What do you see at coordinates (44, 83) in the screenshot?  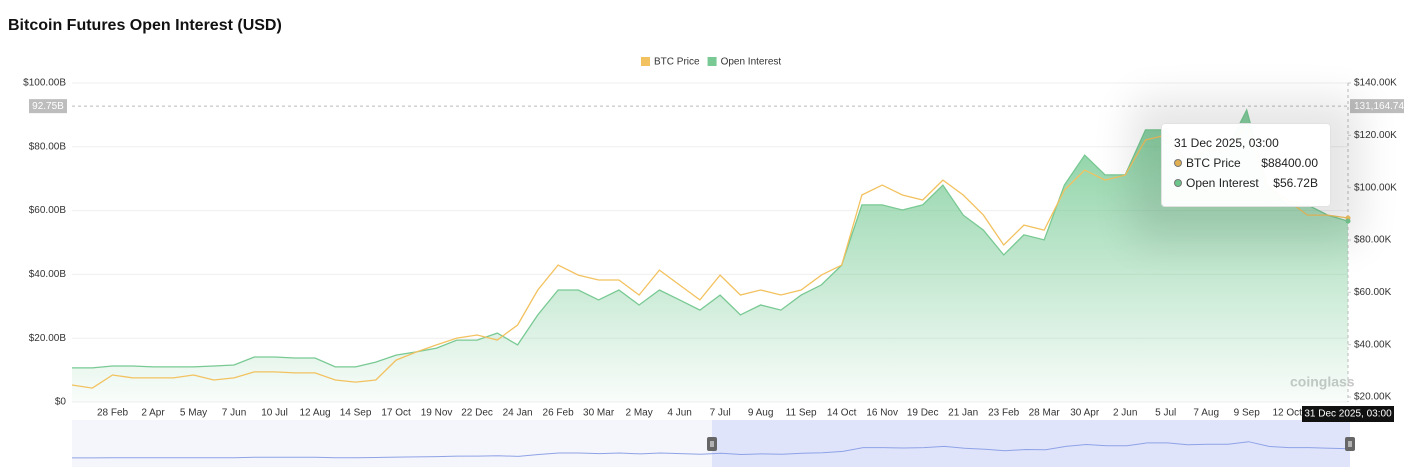 I see `y-tick-label: $100.00B` at bounding box center [44, 83].